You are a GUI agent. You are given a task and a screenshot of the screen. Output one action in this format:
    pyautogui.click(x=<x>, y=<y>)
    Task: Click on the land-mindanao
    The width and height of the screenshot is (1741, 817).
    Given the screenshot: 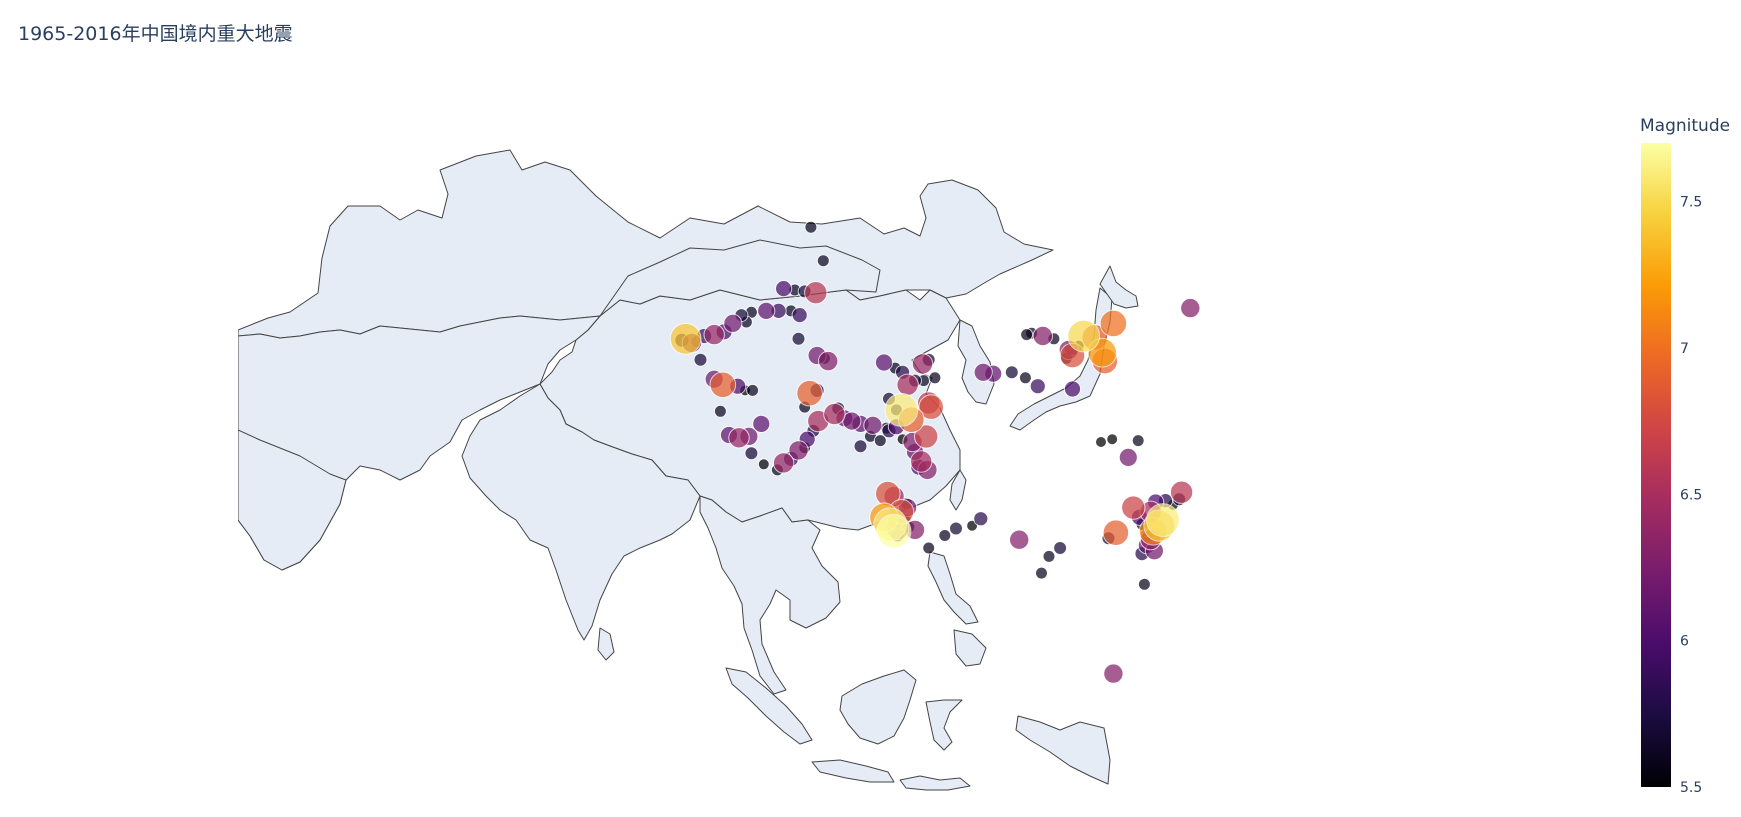 What is the action you would take?
    pyautogui.click(x=970, y=648)
    